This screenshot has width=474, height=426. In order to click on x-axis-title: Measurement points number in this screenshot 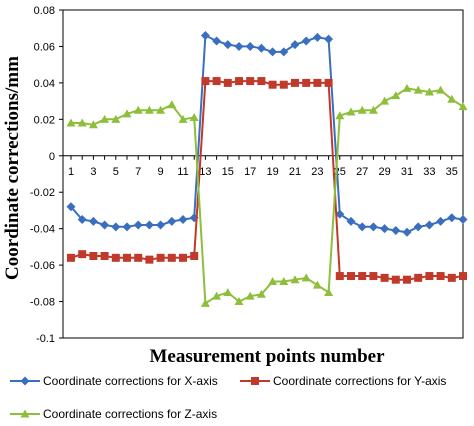, I will do `click(267, 356)`.